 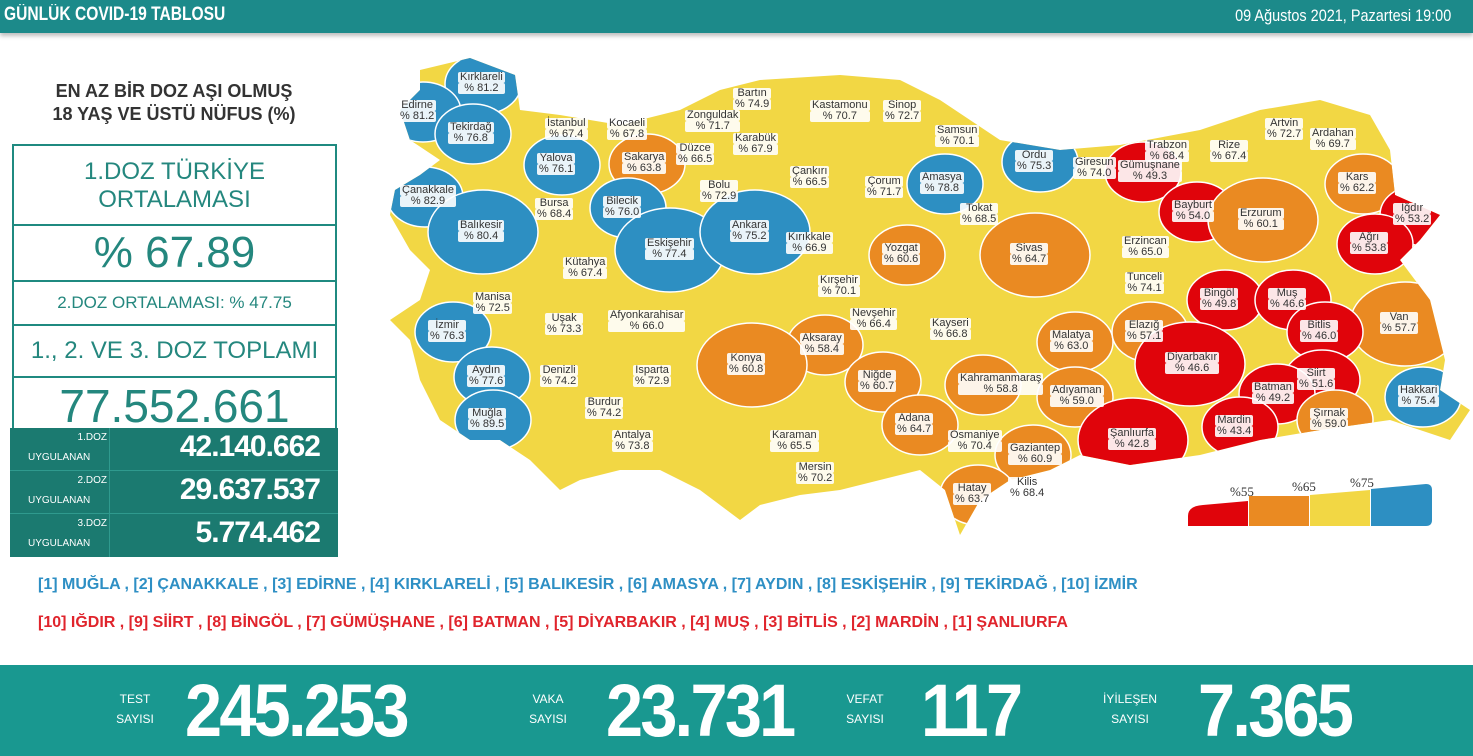 I want to click on province-label: Ankara% 75.2, so click(x=749, y=230).